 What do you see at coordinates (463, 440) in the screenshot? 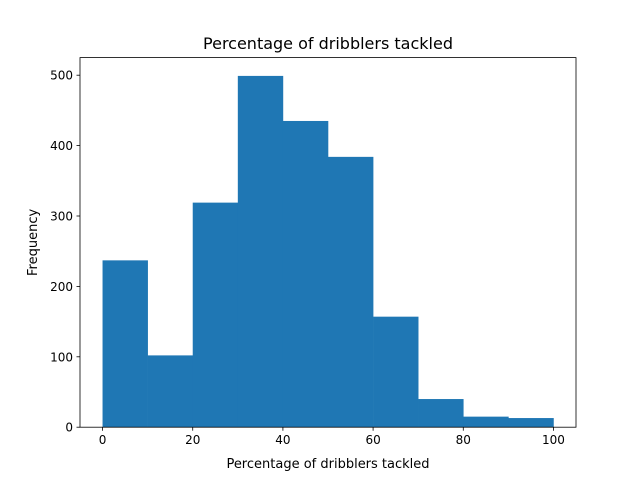
I see `x-tick-label: 80` at bounding box center [463, 440].